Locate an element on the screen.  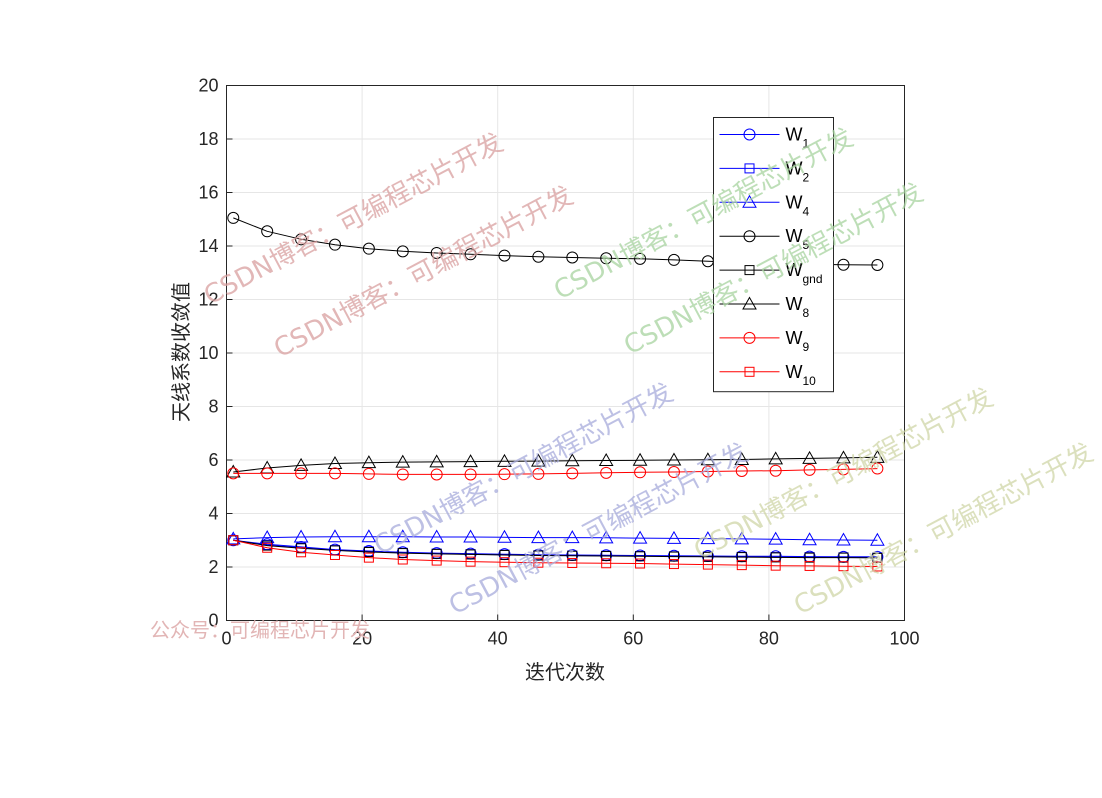
series-w4 is located at coordinates (555, 537).